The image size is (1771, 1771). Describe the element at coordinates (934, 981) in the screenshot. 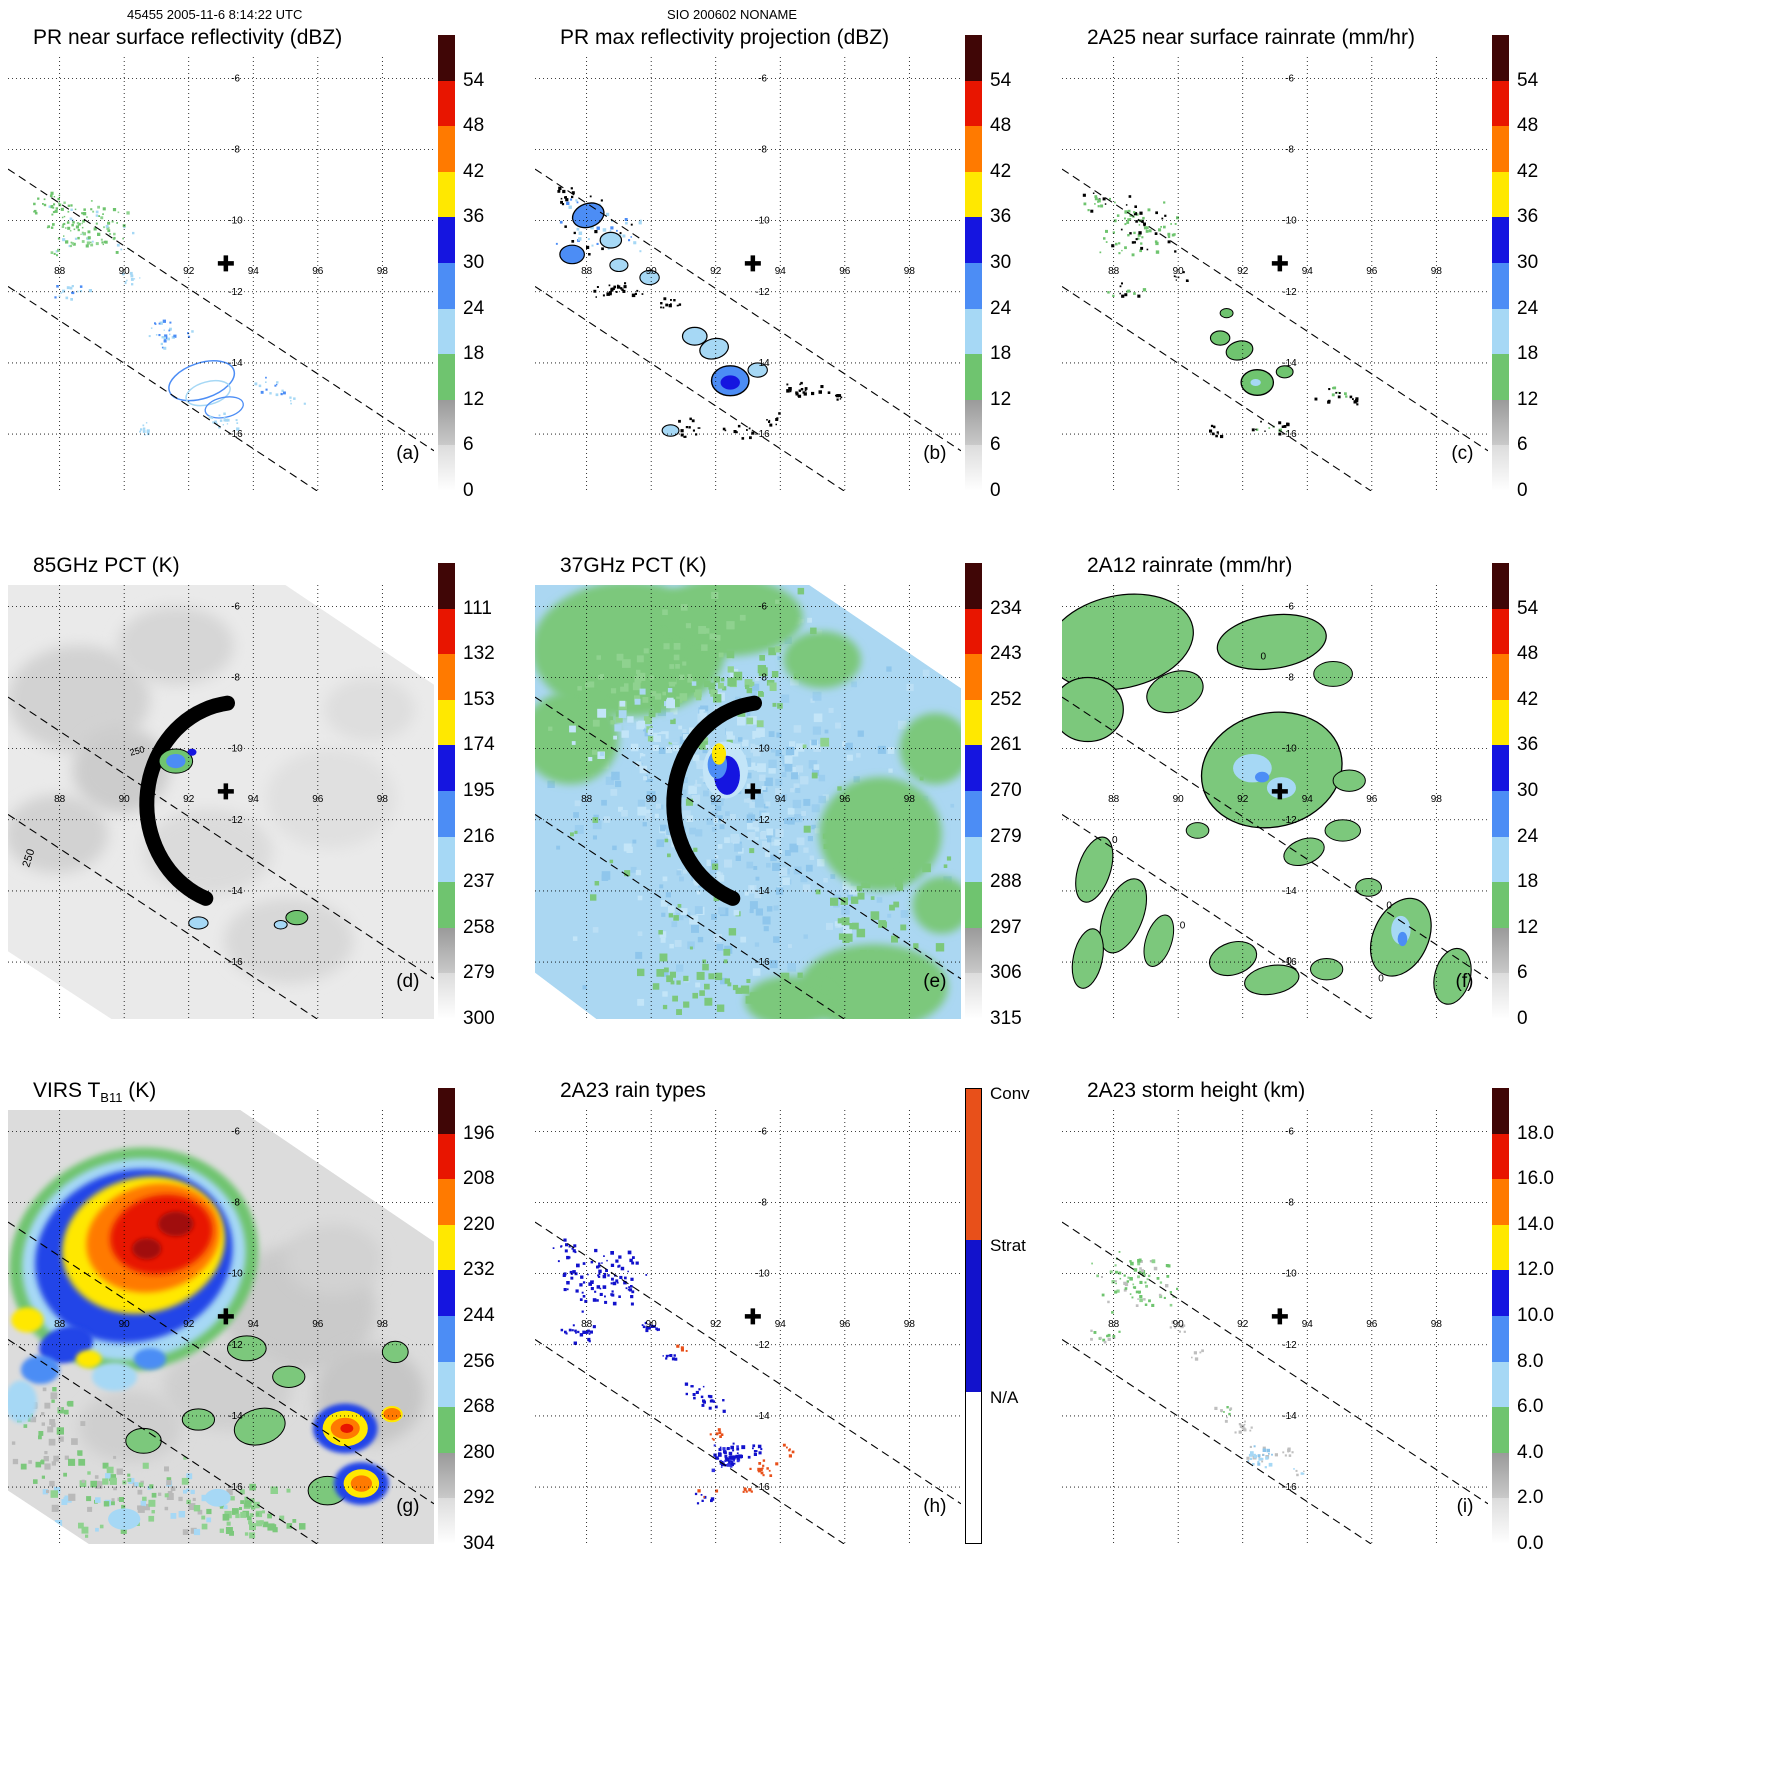

I see `panel-letter: (e)` at that location.